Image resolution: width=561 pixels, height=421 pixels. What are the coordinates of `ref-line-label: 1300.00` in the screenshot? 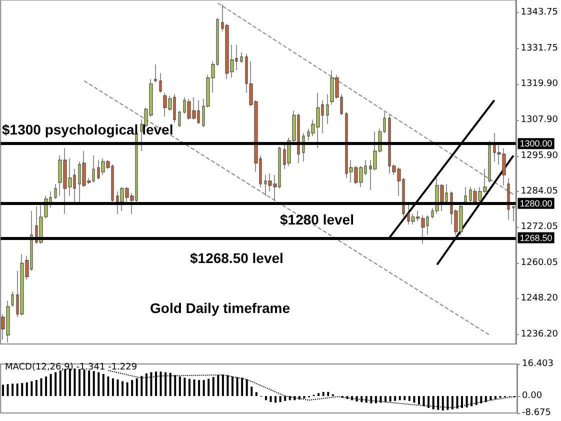 It's located at (536, 143).